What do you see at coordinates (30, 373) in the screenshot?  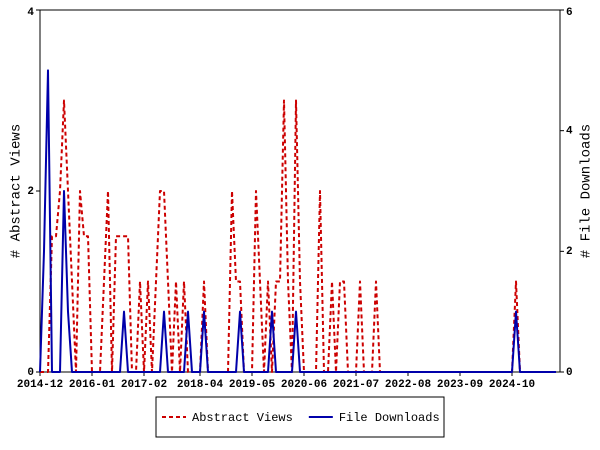 I see `y-tick-label: 0` at bounding box center [30, 373].